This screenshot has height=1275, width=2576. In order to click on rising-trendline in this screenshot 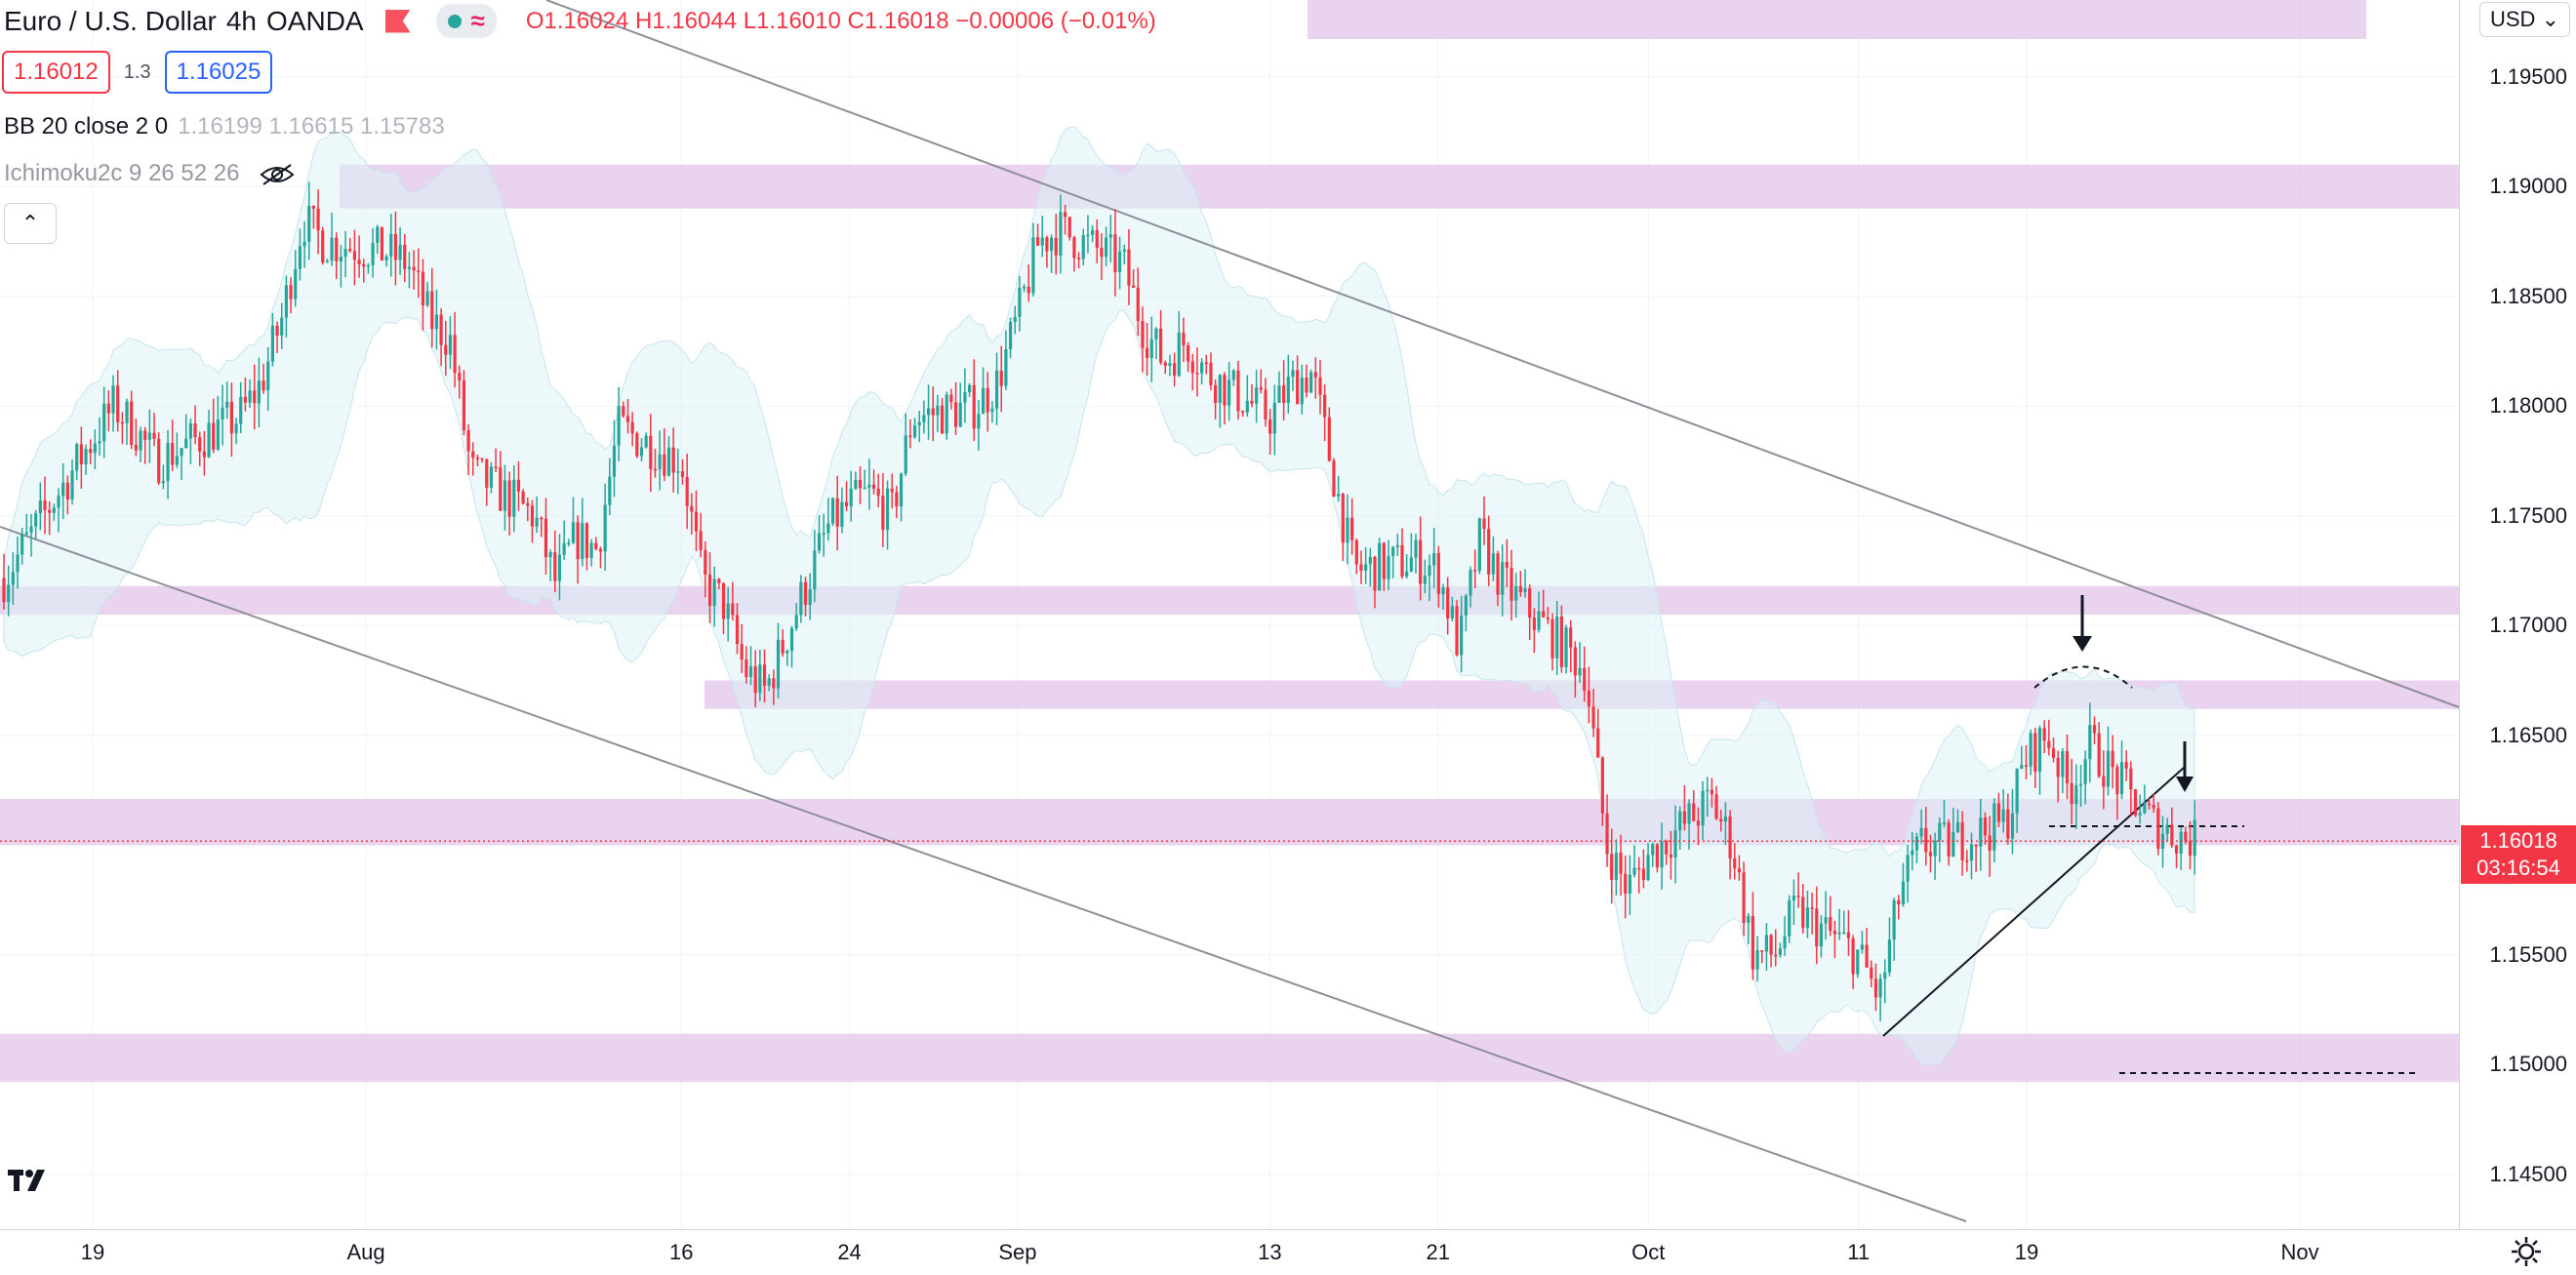, I will do `click(2033, 902)`.